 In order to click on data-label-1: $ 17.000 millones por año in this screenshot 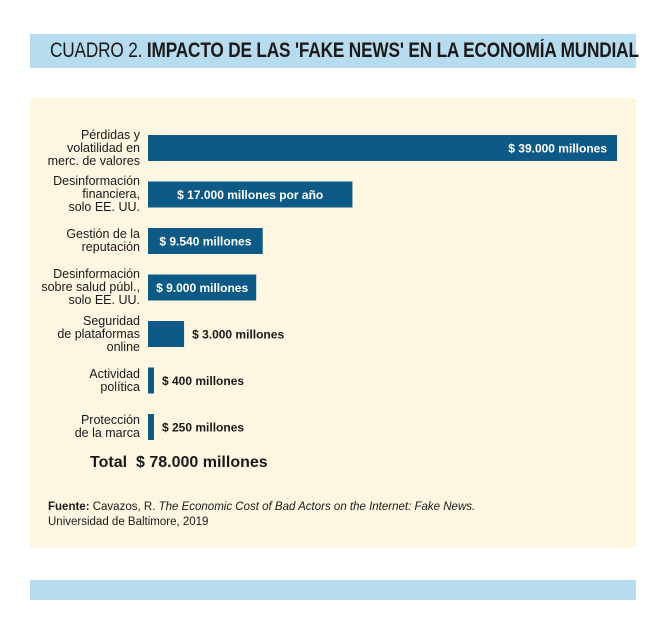, I will do `click(250, 195)`.